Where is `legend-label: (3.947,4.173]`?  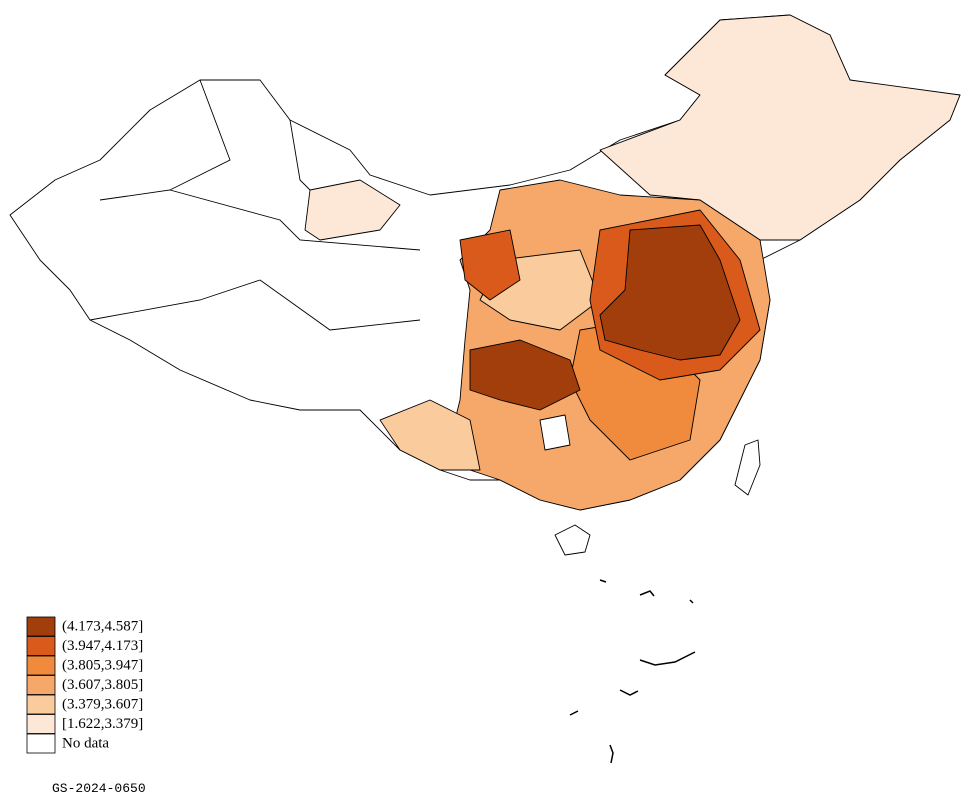 legend-label: (3.947,4.173] is located at coordinates (102, 646).